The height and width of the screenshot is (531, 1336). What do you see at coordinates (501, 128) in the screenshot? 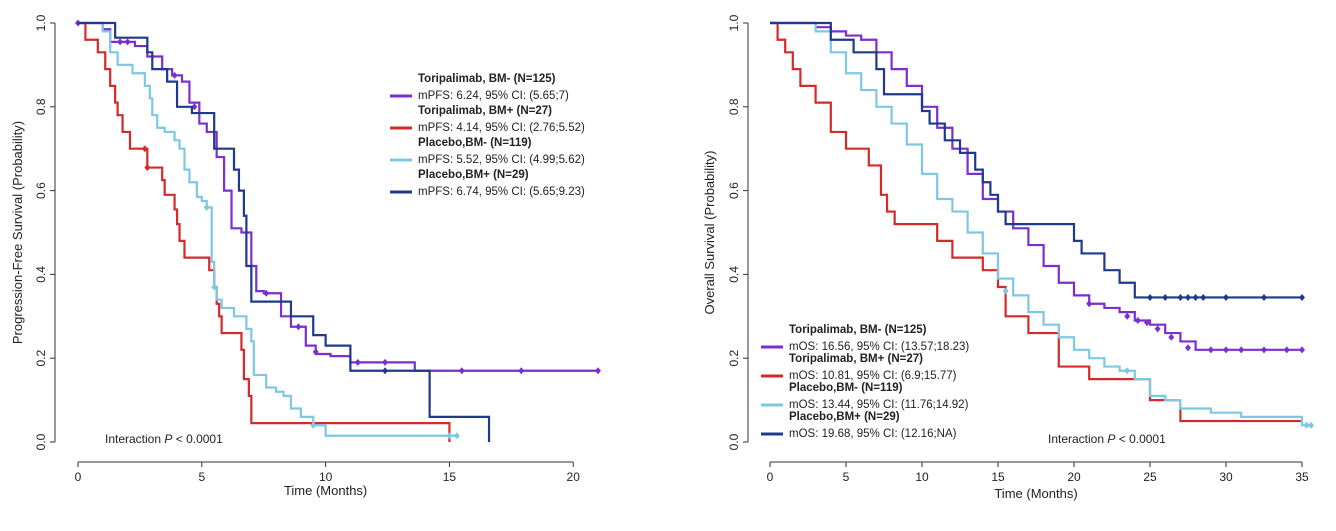
I see `legend-stat: mPFS: 4.14, 95% CI: (2.76;5.52)` at bounding box center [501, 128].